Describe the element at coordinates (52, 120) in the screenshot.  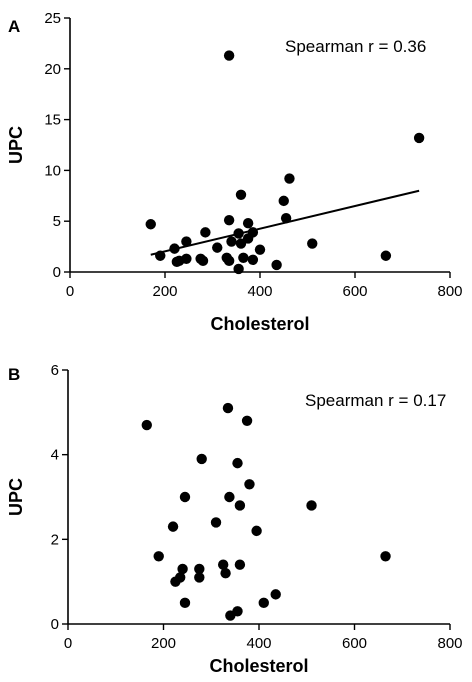
I see `y-tick-label: 15` at that location.